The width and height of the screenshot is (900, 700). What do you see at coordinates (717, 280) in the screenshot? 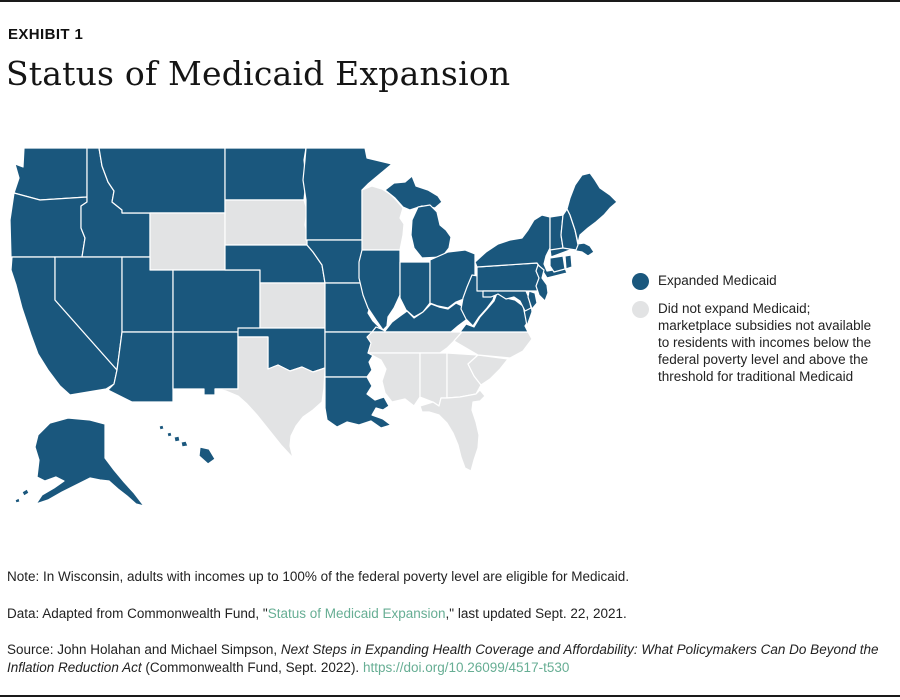
I see `legend-label-expanded: Expanded Medicaid` at bounding box center [717, 280].